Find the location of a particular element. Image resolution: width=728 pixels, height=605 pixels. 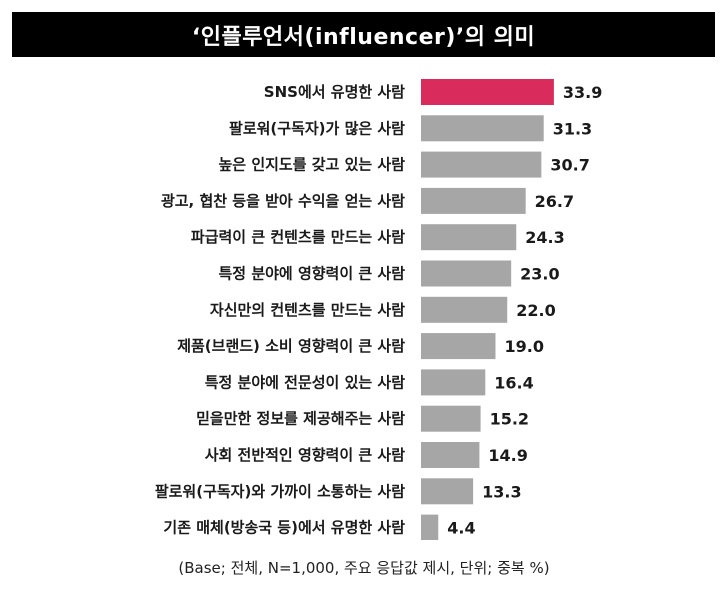

category-label: 팔로워(구독자)가 많은 사람 is located at coordinates (317, 128).